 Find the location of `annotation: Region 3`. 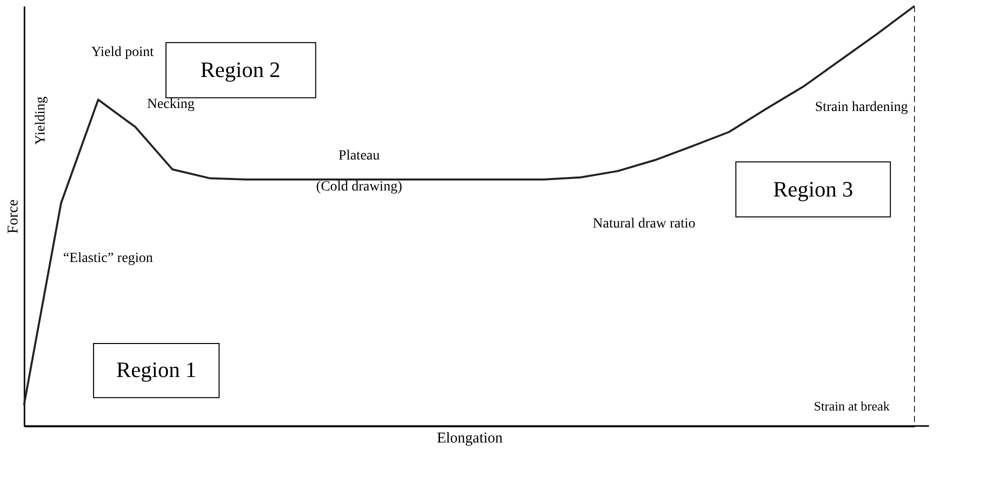

annotation: Region 3 is located at coordinates (813, 189).